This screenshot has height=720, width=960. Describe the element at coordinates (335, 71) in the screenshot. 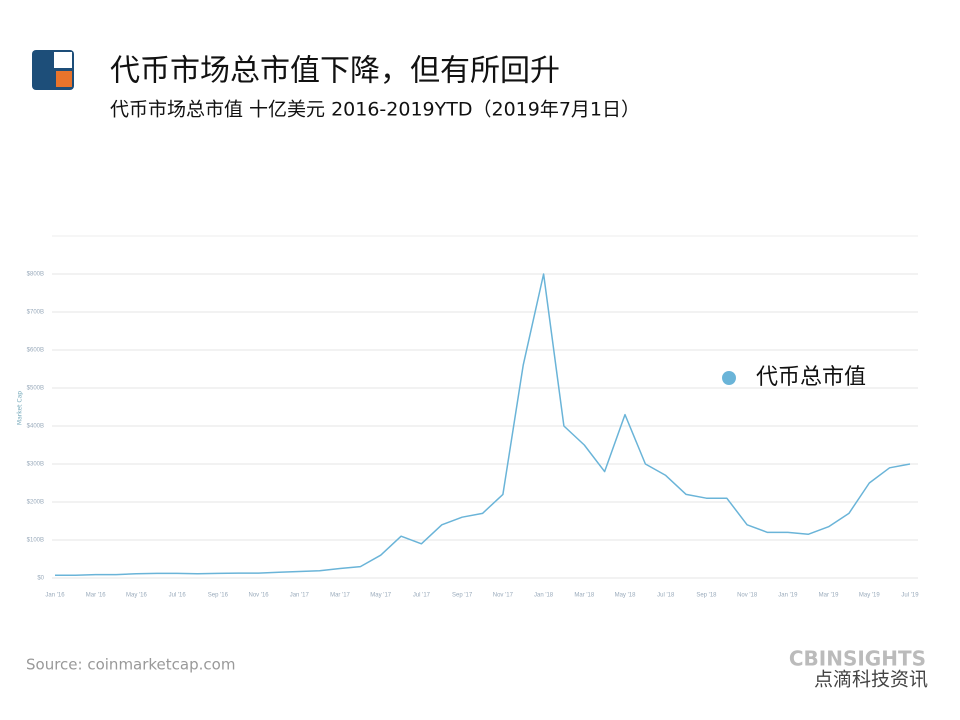

I see `title: 代币市场总市值下降，但有所回升` at that location.